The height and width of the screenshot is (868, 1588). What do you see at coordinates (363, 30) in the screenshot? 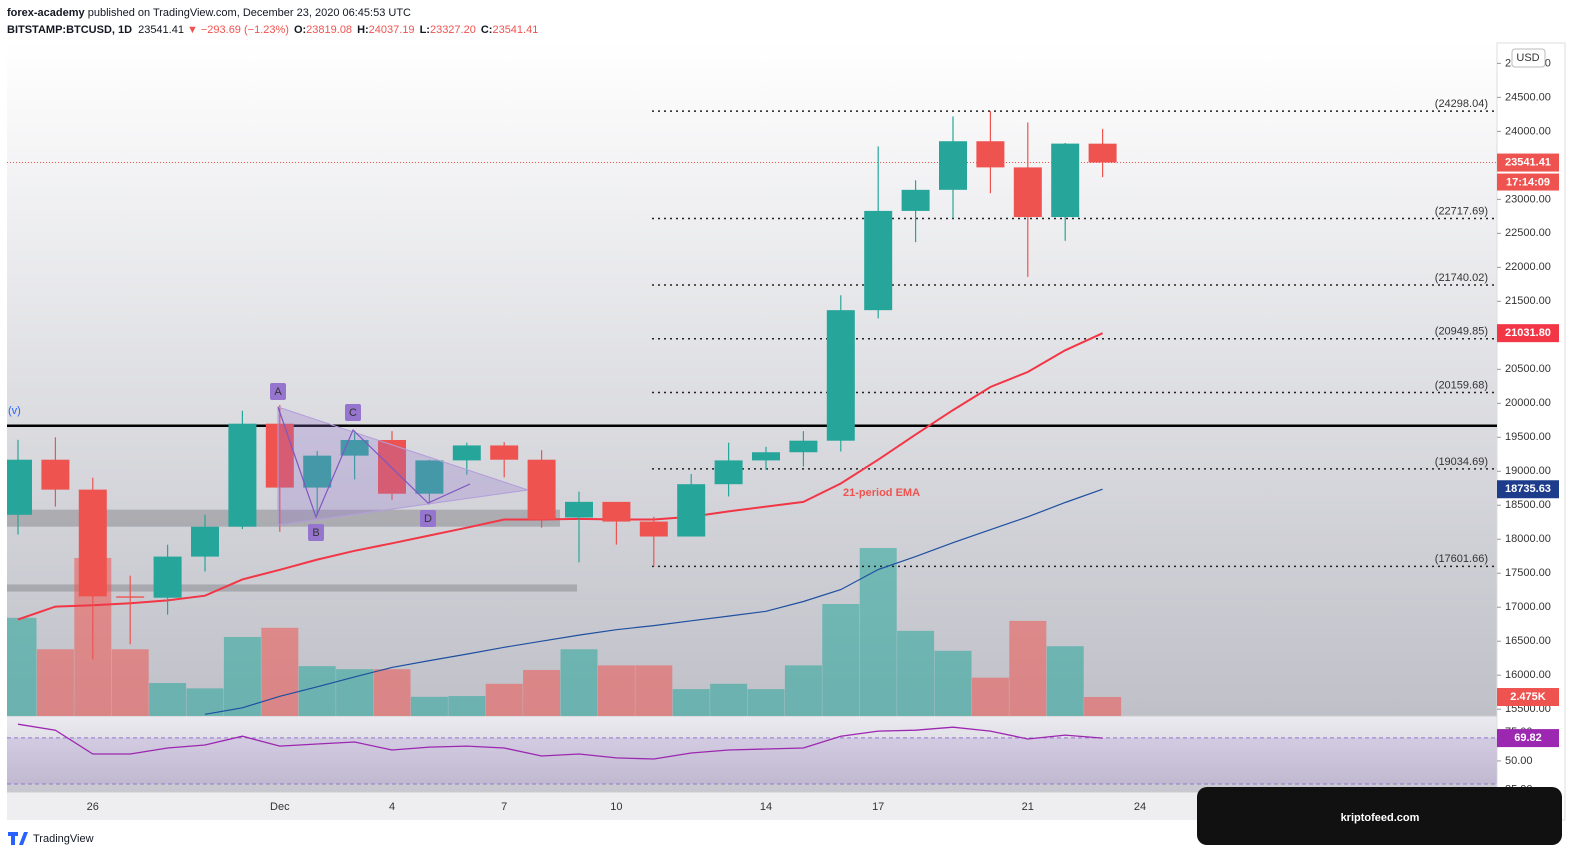
I see `h-label: H:` at bounding box center [363, 30].